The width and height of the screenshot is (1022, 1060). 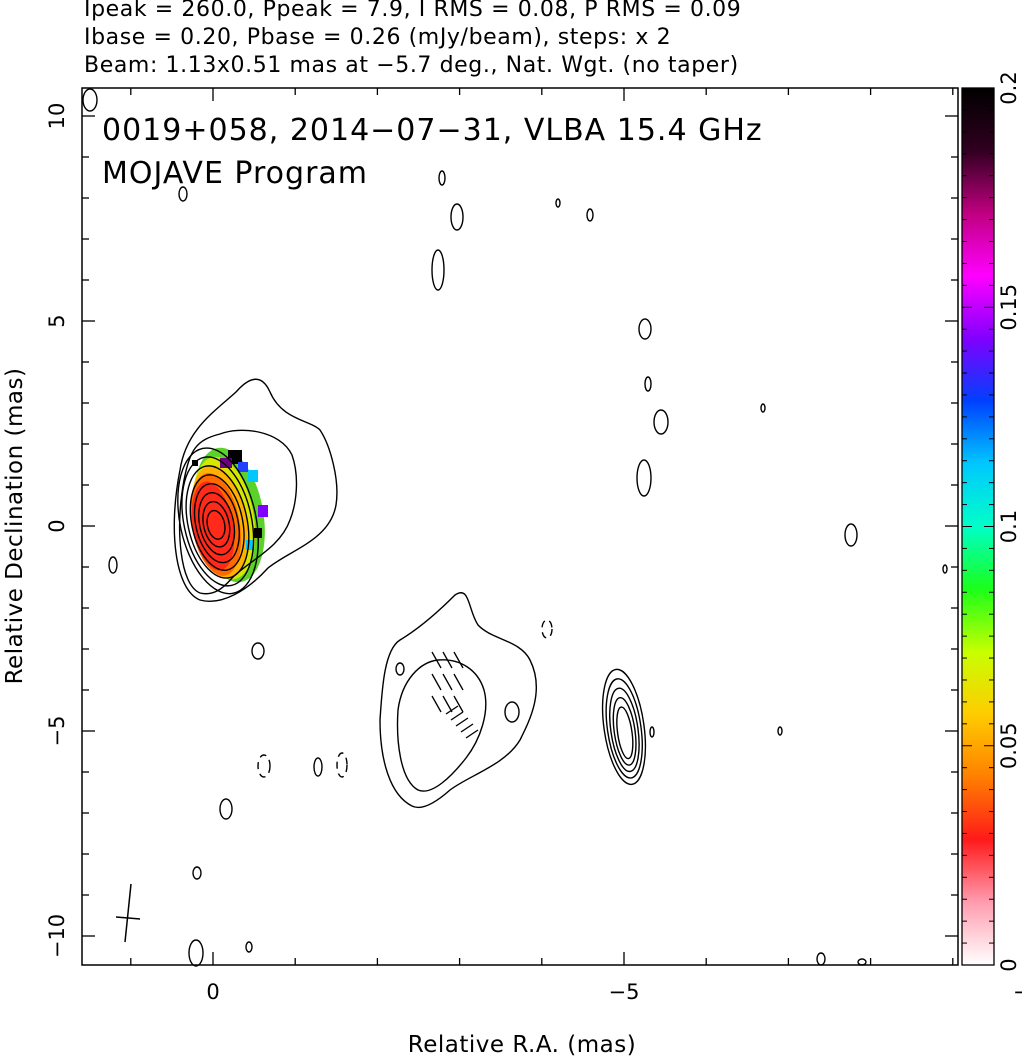 What do you see at coordinates (522, 1045) in the screenshot?
I see `x-axis-label: Relative R.A. (mas)` at bounding box center [522, 1045].